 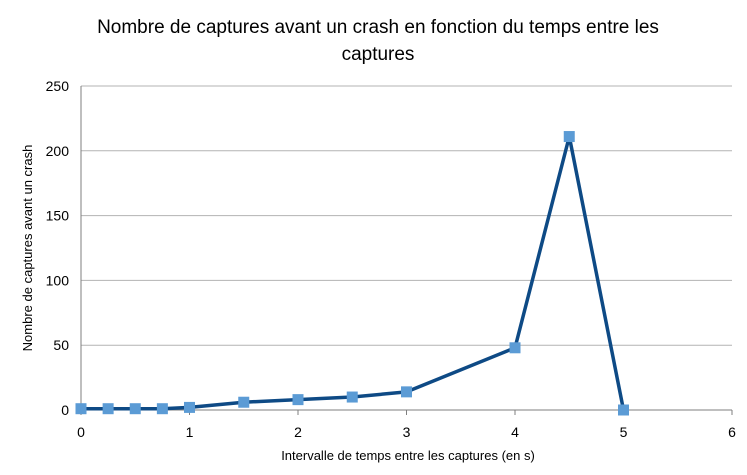 I want to click on y-tick-label: 0, so click(x=65, y=410).